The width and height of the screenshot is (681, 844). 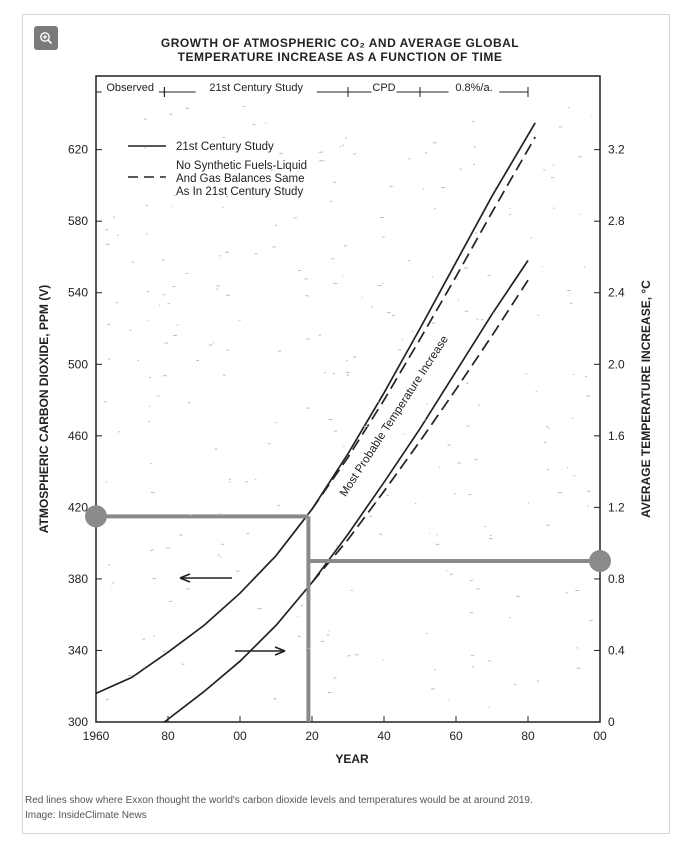 I want to click on x-tick-label: 1960, so click(x=96, y=736).